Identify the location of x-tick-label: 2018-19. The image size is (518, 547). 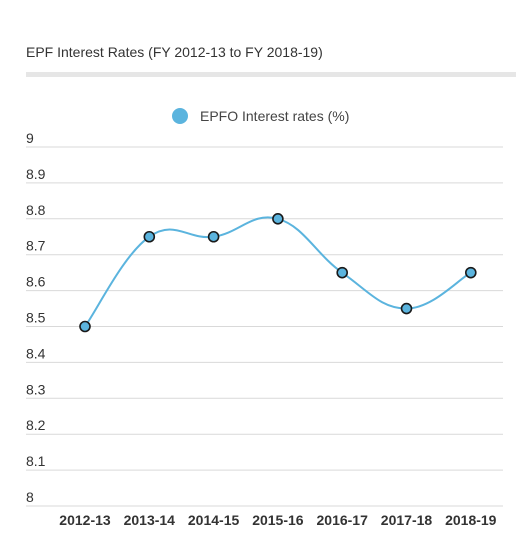
(471, 520).